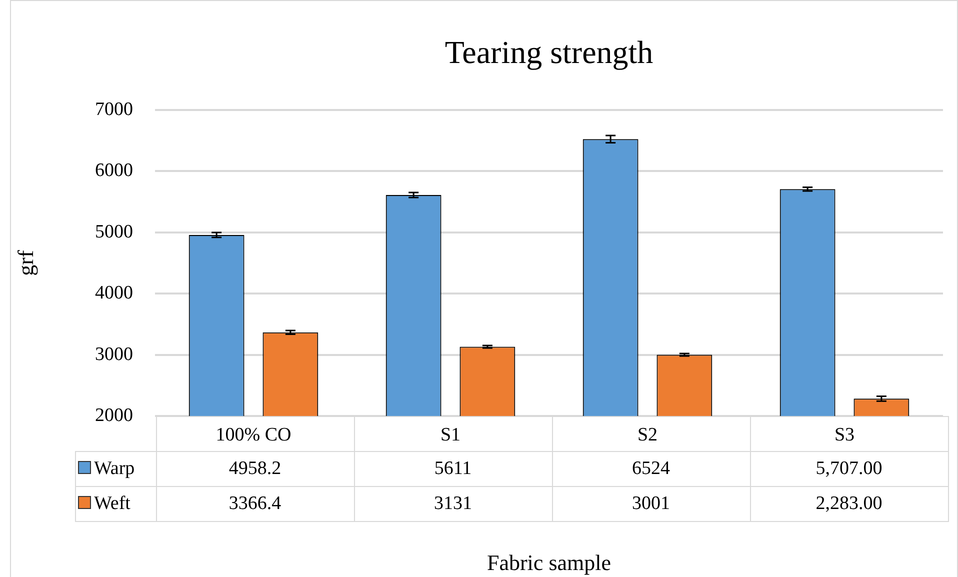  Describe the element at coordinates (116, 469) in the screenshot. I see `legend-label: Warp` at that location.